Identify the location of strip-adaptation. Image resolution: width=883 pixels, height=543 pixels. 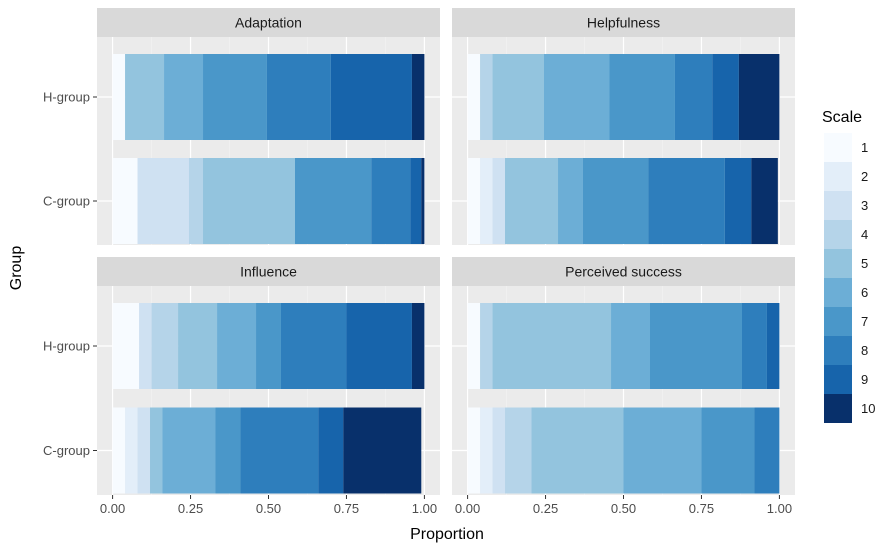
(268, 22).